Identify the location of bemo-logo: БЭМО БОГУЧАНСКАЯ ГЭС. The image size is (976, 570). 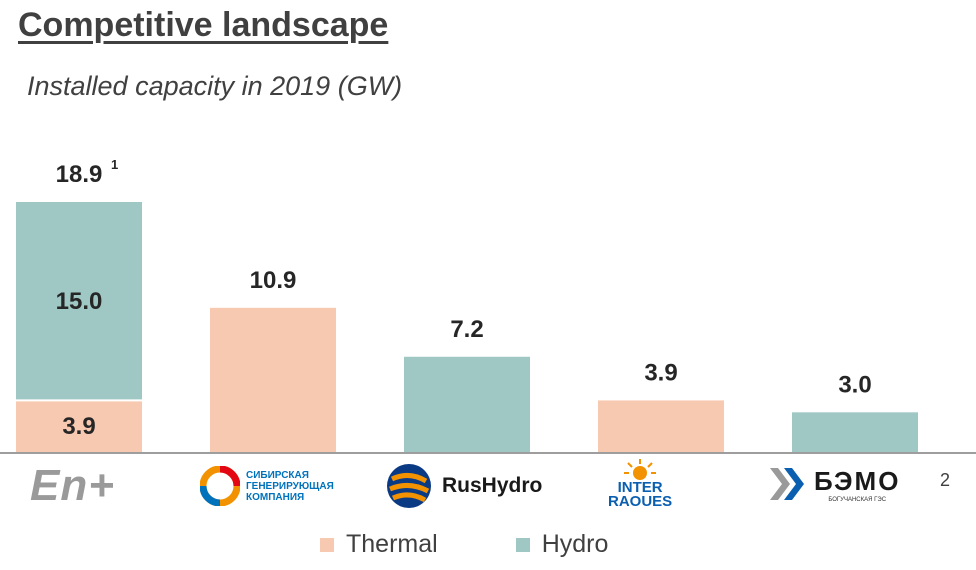
(834, 484).